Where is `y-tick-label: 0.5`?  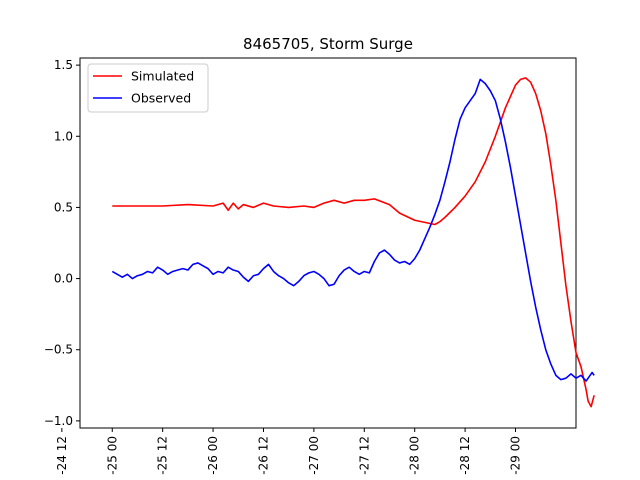 y-tick-label: 0.5 is located at coordinates (63, 207).